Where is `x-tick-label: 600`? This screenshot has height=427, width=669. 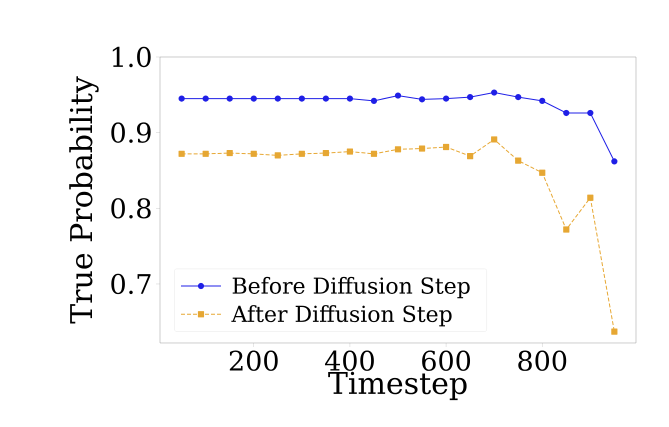 x-tick-label: 600 is located at coordinates (446, 360).